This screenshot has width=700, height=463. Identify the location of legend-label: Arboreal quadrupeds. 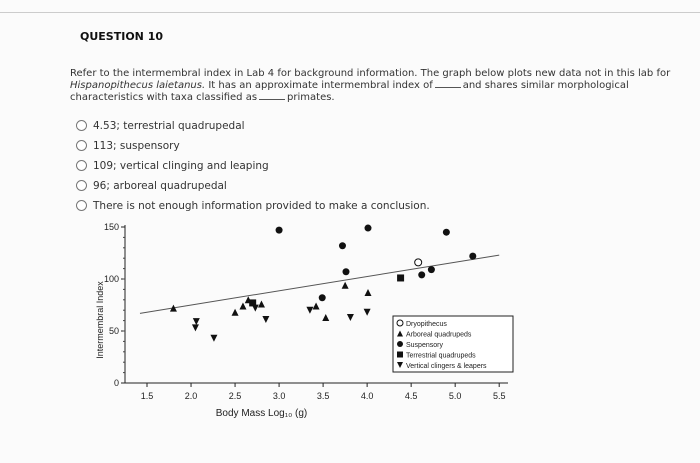
(439, 335).